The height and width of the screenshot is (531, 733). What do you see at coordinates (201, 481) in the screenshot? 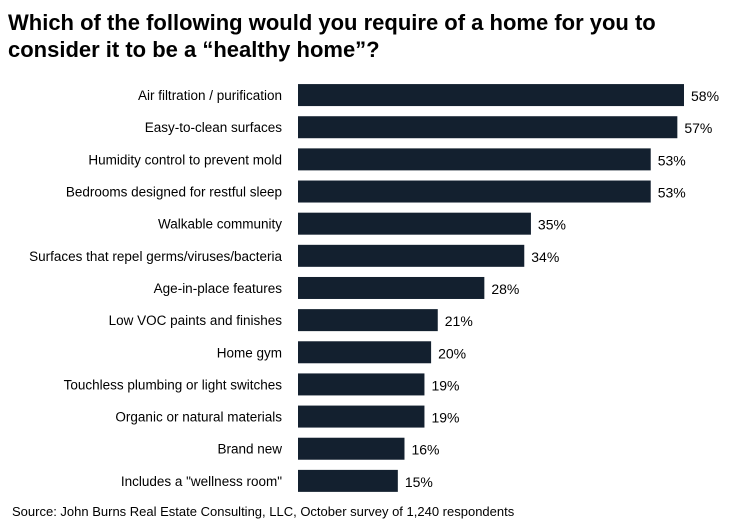
I see `category-label: Includes a "wellness room"` at bounding box center [201, 481].